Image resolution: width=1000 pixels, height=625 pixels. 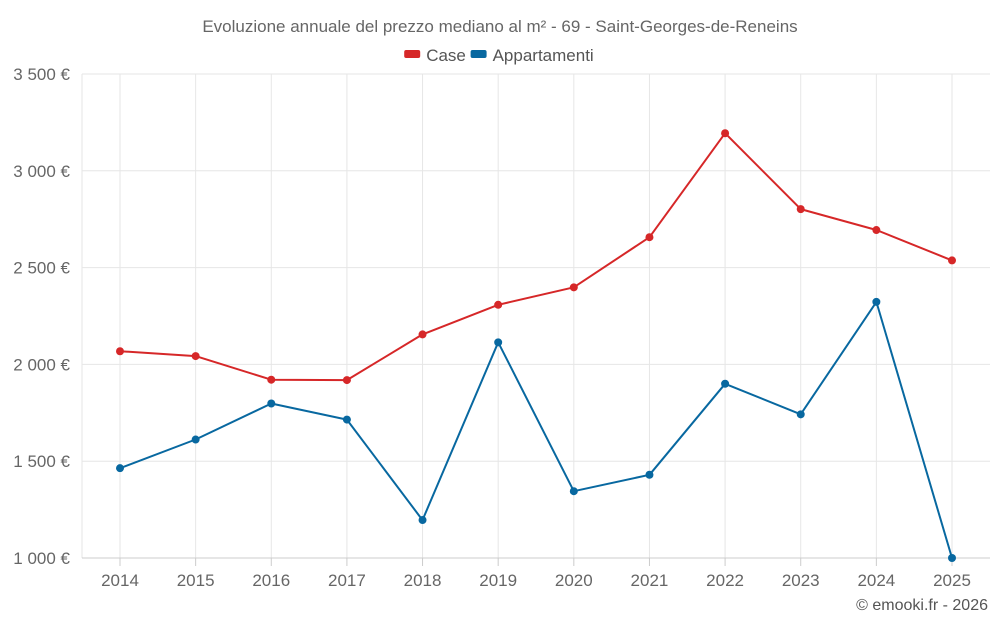 I want to click on x-tick-label: 2022, so click(x=725, y=580).